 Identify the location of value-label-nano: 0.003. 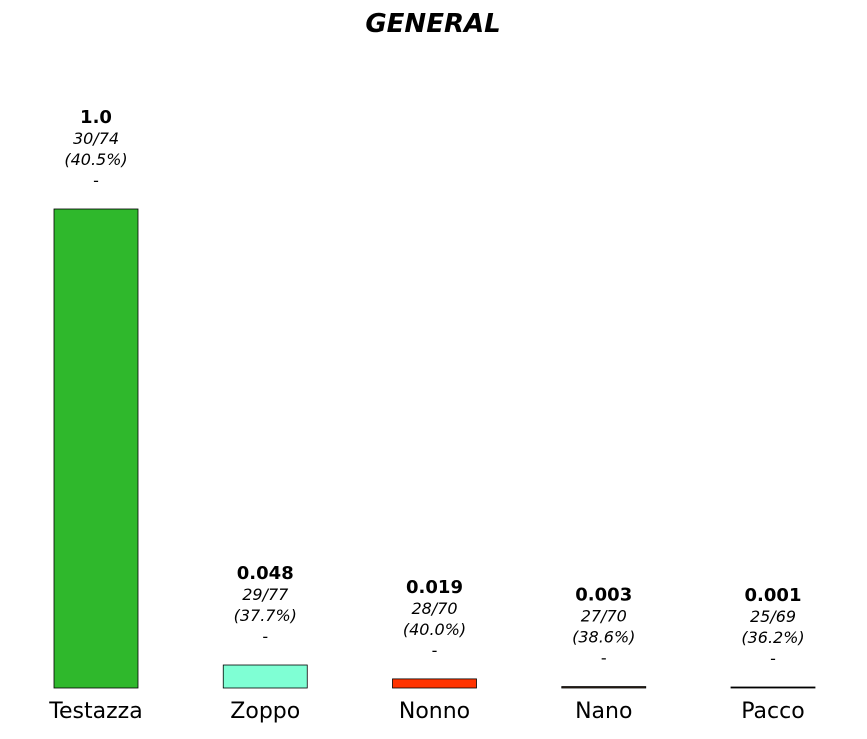
(603, 595).